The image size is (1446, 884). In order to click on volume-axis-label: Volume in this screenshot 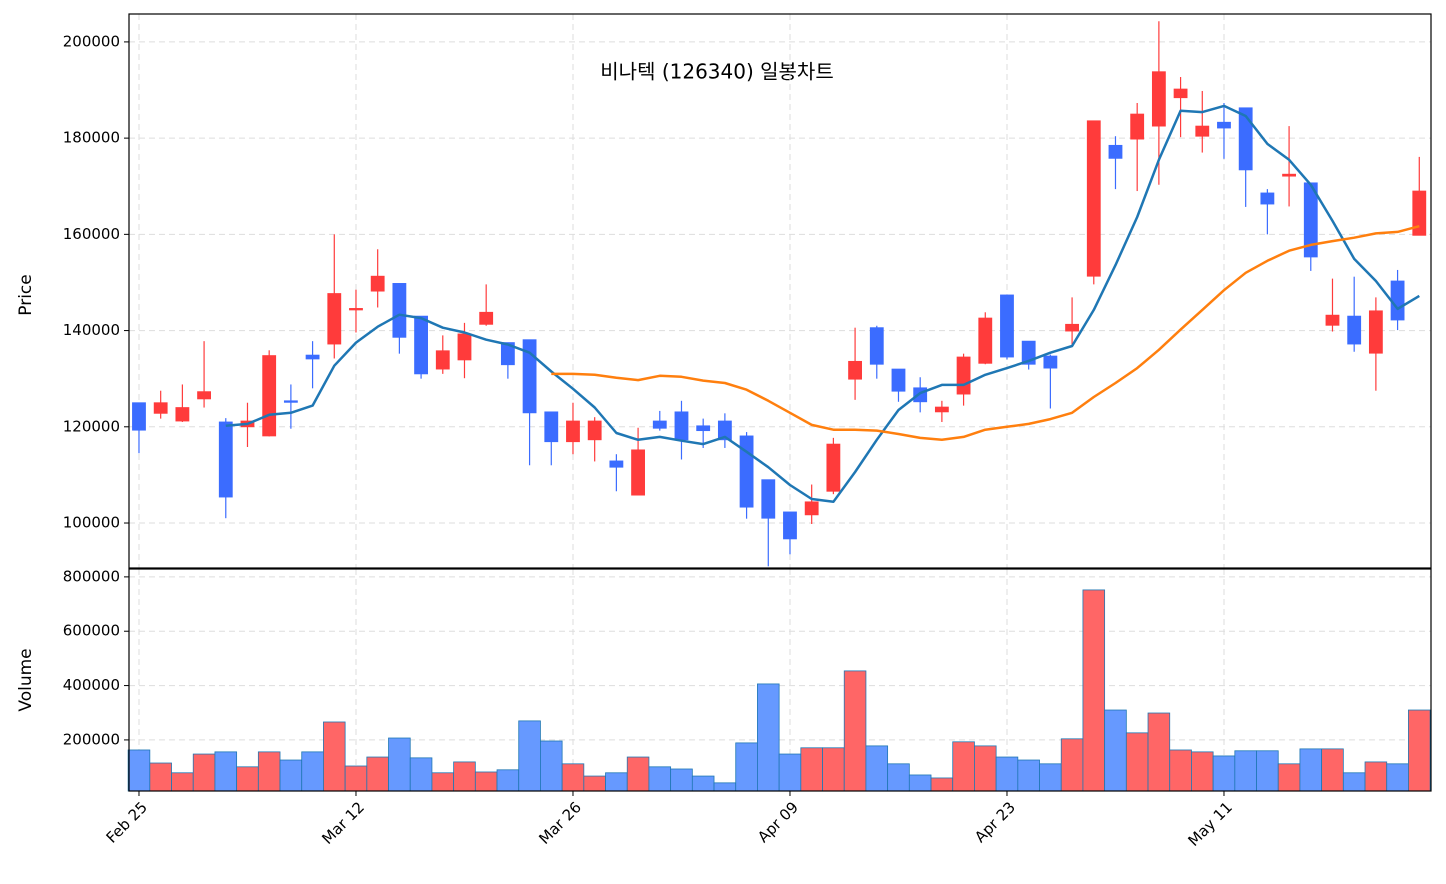, I will do `click(26, 679)`.